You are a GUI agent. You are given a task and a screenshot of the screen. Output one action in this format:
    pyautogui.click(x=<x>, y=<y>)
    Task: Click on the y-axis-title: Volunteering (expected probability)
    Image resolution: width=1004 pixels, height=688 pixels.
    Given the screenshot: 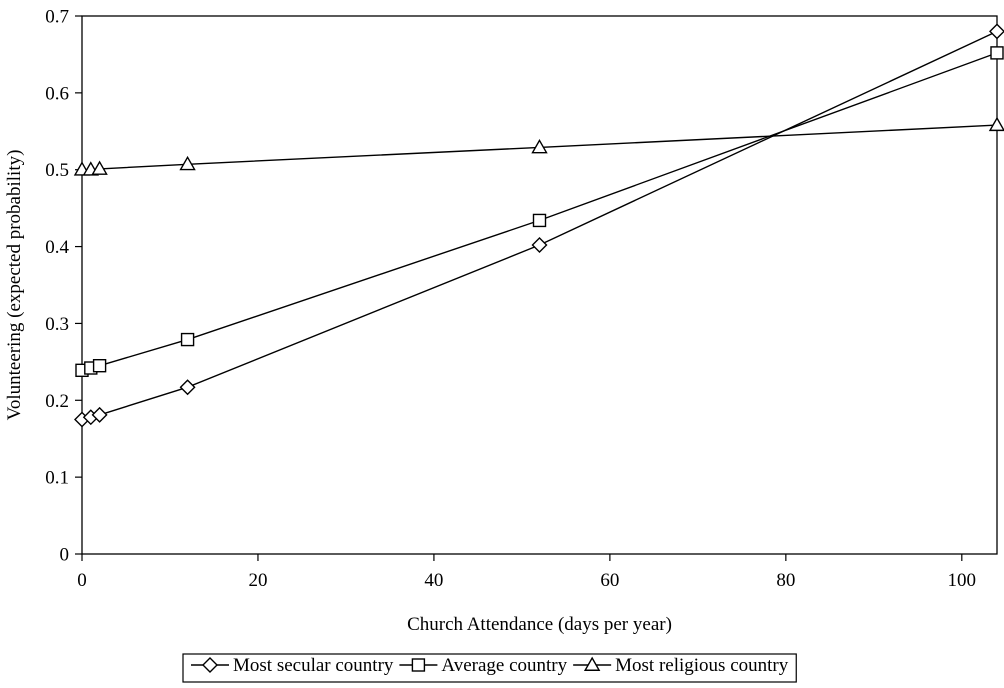 What is the action you would take?
    pyautogui.click(x=14, y=285)
    